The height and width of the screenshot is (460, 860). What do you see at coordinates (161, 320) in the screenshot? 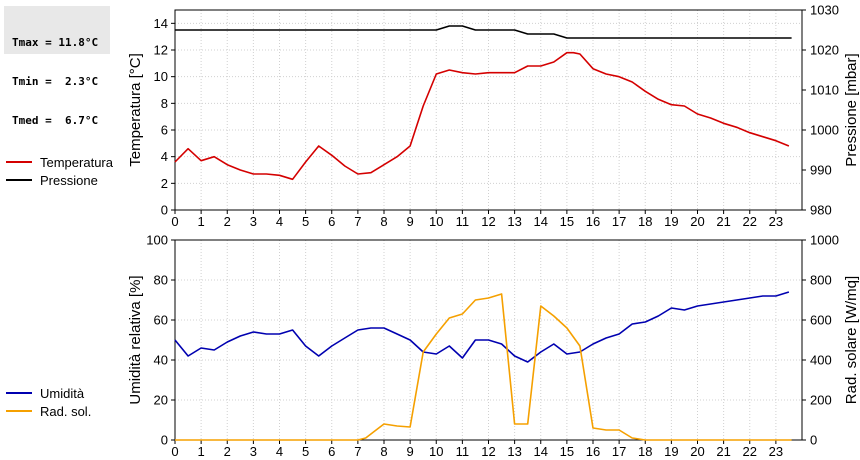
I see `panel2-ytick-label: 60` at bounding box center [161, 320].